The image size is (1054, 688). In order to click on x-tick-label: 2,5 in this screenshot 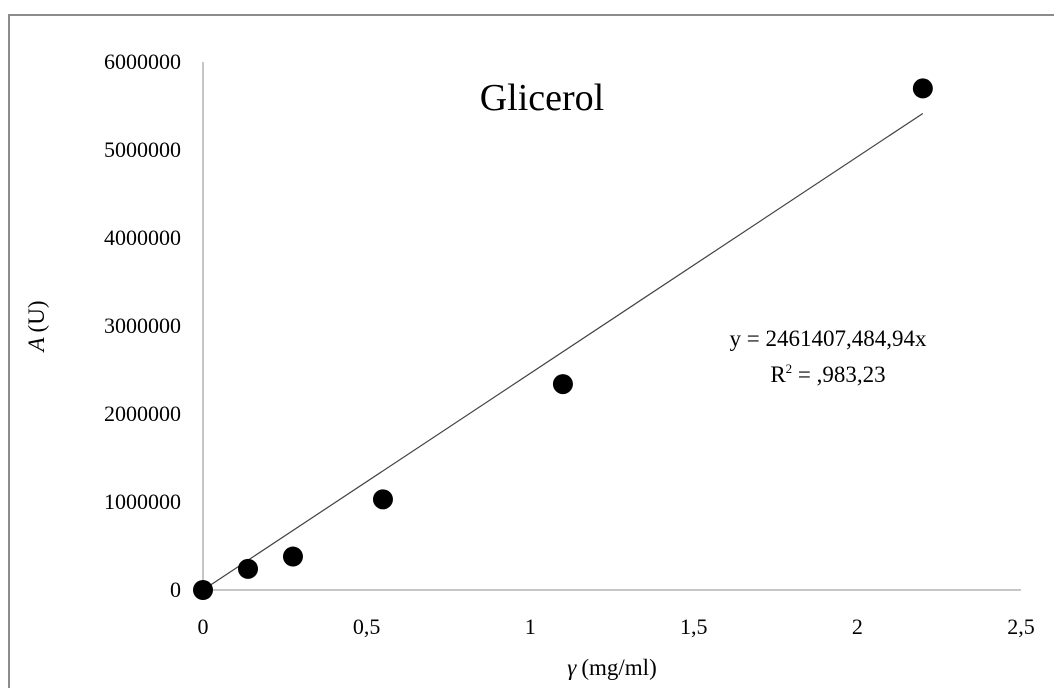, I will do `click(1021, 626)`.